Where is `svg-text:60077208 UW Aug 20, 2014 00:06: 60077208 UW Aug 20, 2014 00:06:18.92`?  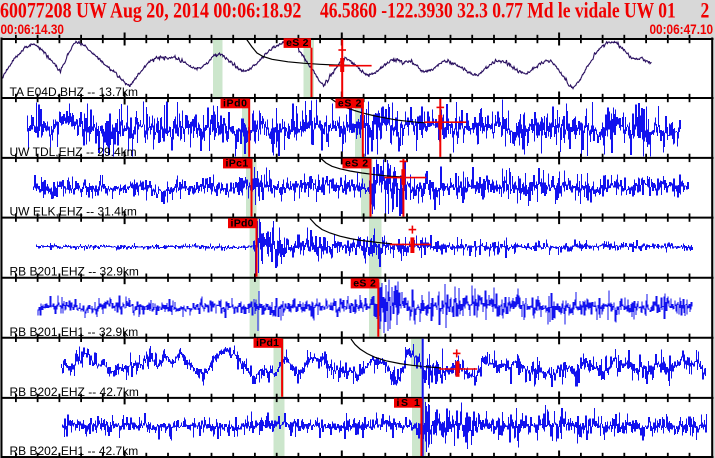 svg-text:60077208 UW Aug 20, 2014 00:06: 60077208 UW Aug 20, 2014 00:06:18.92 is located at coordinates (150, 11).